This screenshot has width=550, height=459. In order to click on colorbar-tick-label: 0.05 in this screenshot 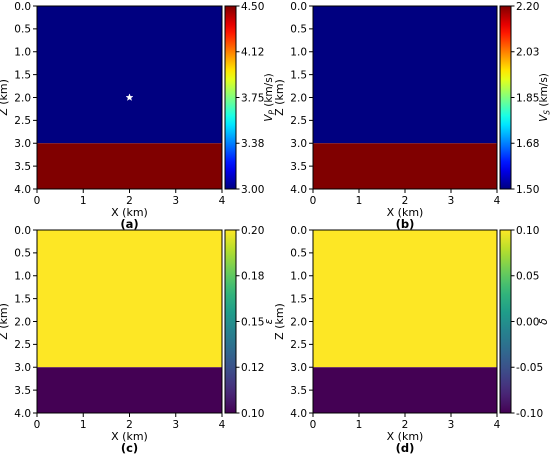, I will do `click(527, 277)`.